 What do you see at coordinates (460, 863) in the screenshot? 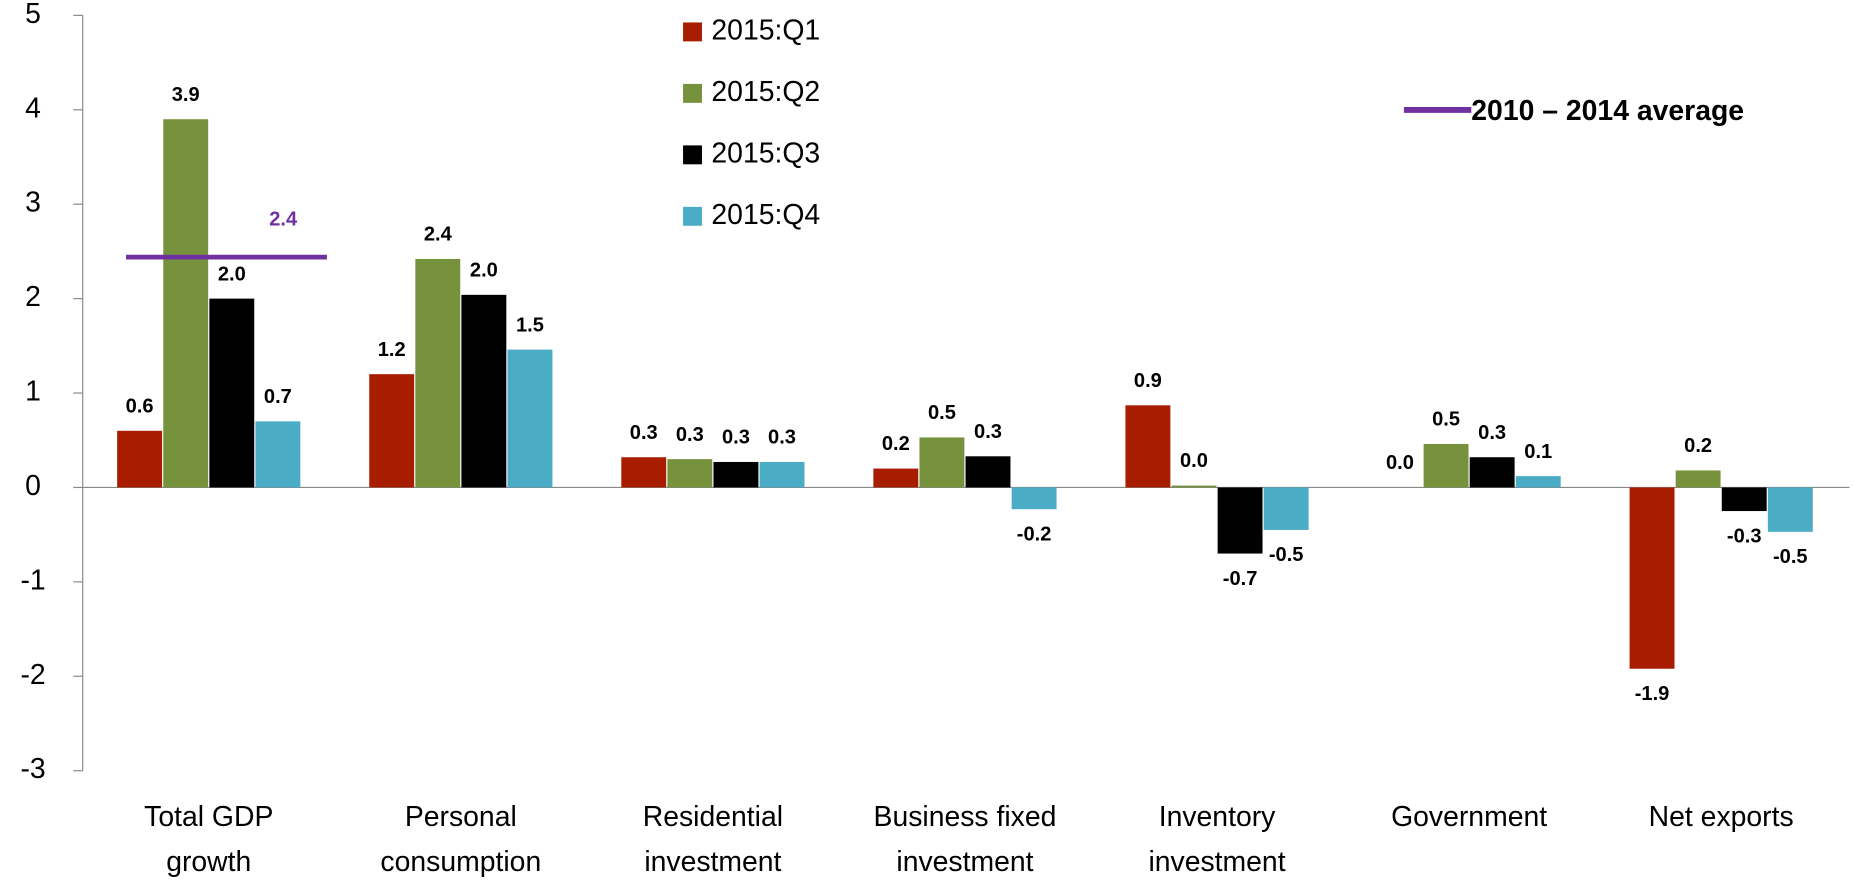
I see `x-tick-line: consumption` at bounding box center [460, 863].